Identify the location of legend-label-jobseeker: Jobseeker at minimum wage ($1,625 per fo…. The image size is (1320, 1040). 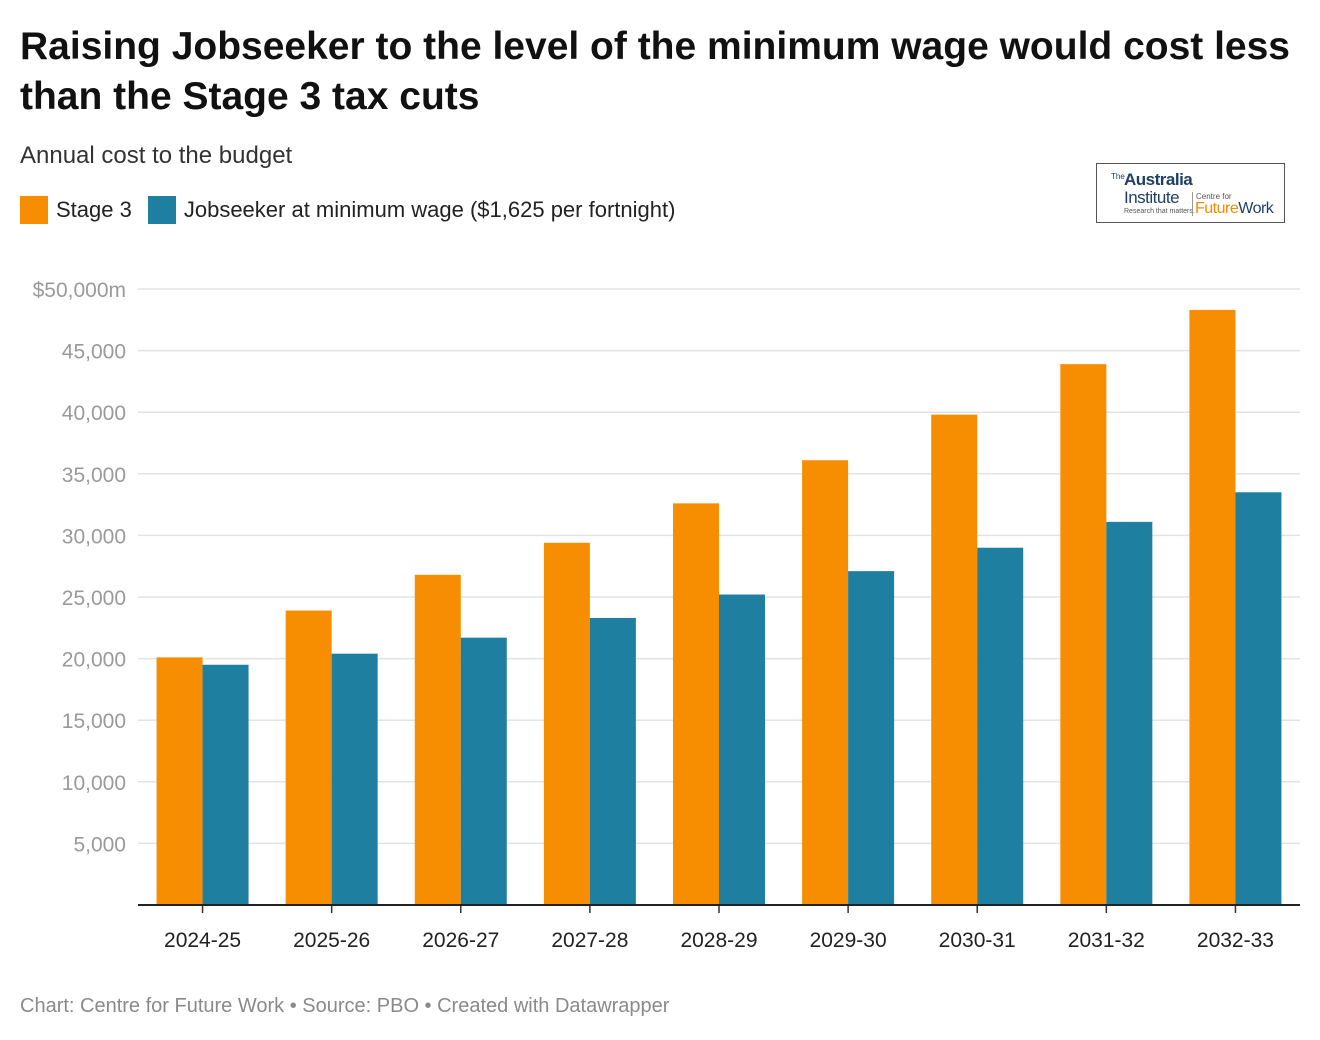
(429, 209).